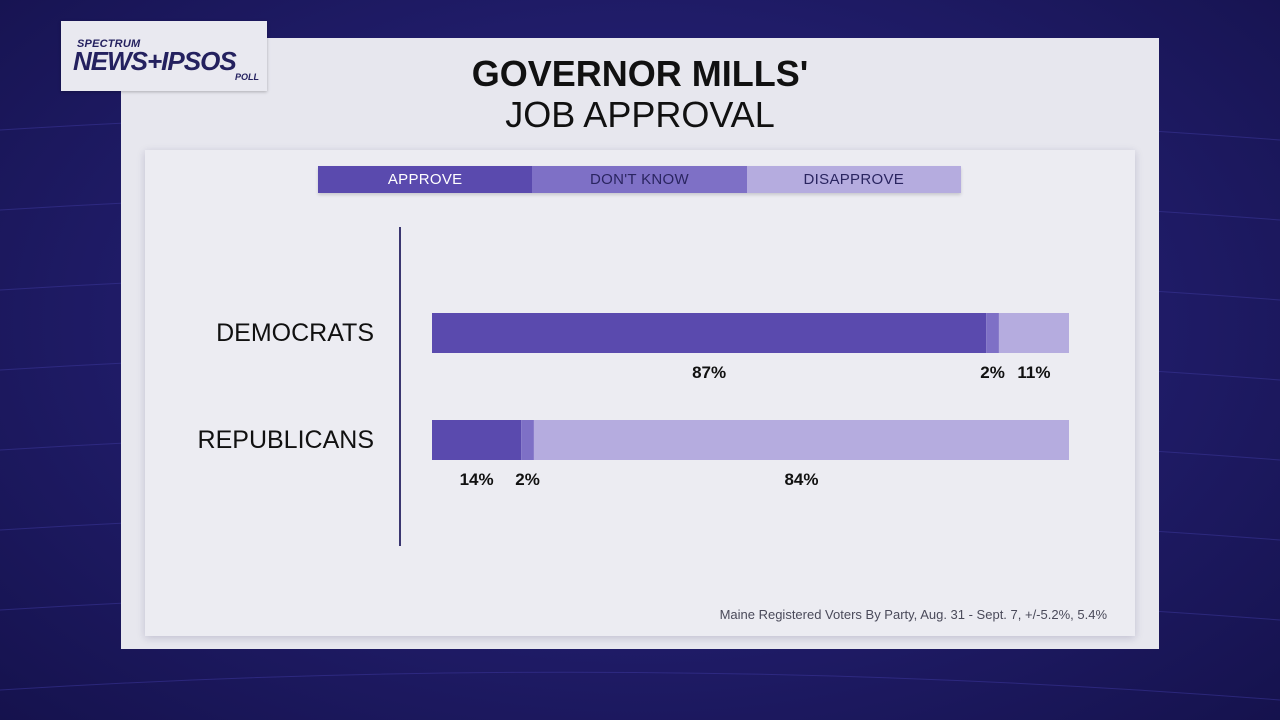 The image size is (1280, 720). What do you see at coordinates (992, 372) in the screenshot?
I see `value-label-democrats-dont-know: 2%` at bounding box center [992, 372].